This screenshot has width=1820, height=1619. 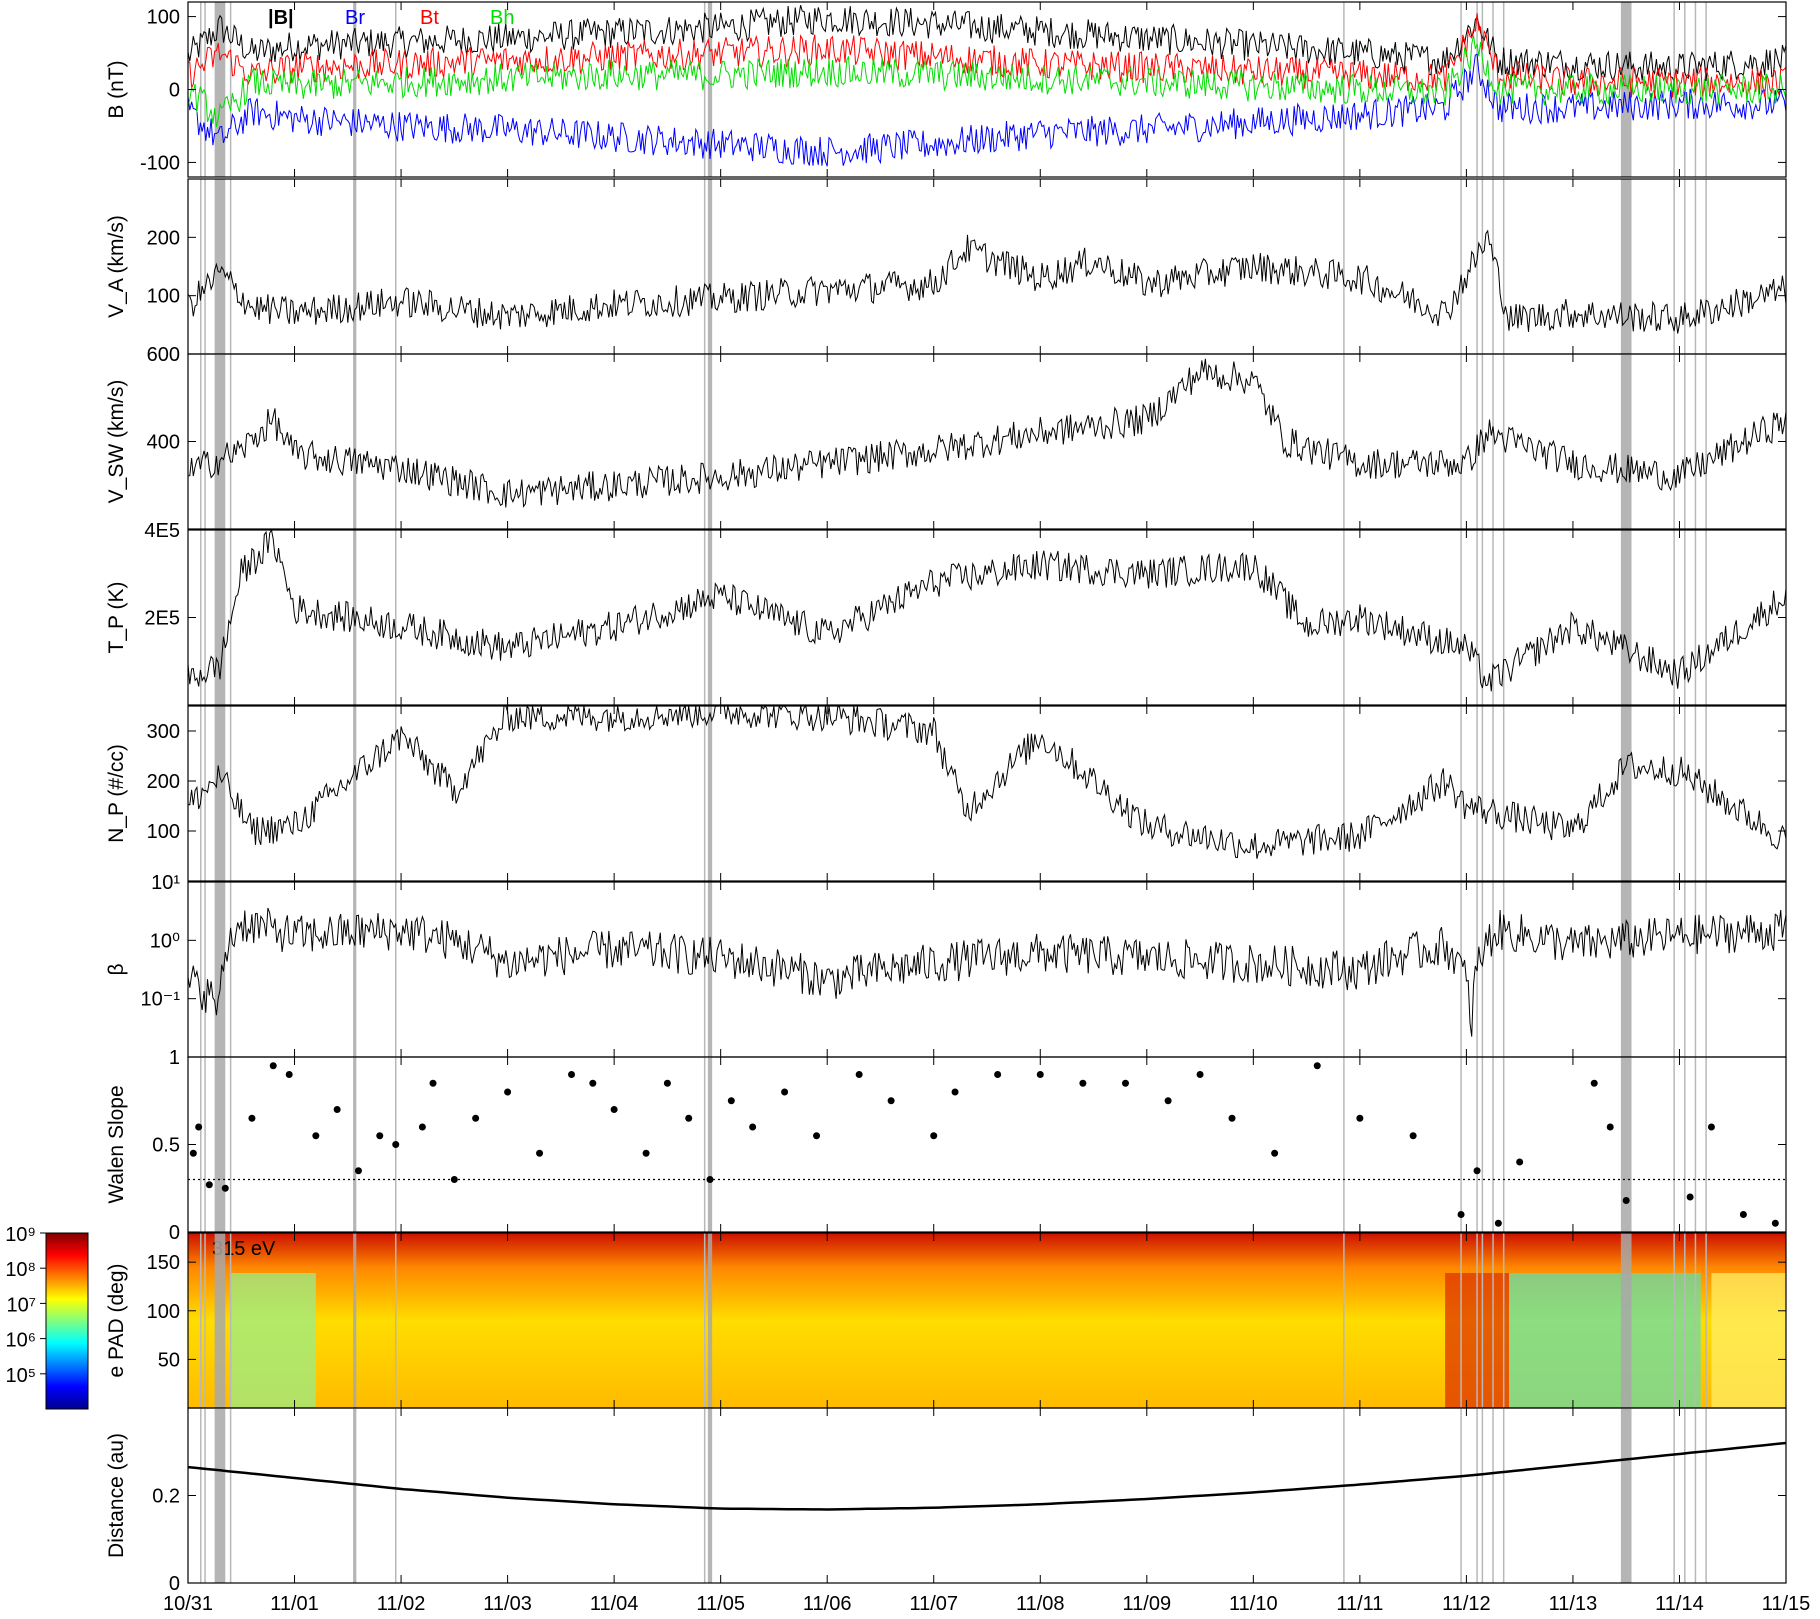 I want to click on y-axis-label: V_A (km/s), so click(x=116, y=266).